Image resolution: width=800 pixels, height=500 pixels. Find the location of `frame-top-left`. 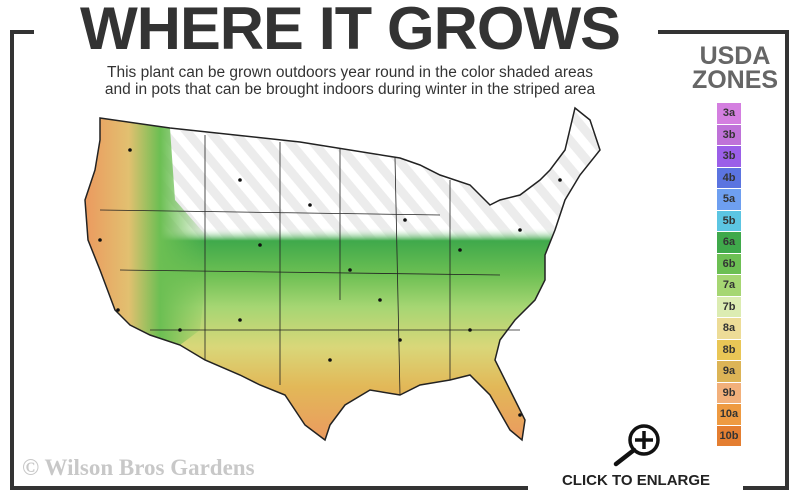

frame-top-left is located at coordinates (22, 32).